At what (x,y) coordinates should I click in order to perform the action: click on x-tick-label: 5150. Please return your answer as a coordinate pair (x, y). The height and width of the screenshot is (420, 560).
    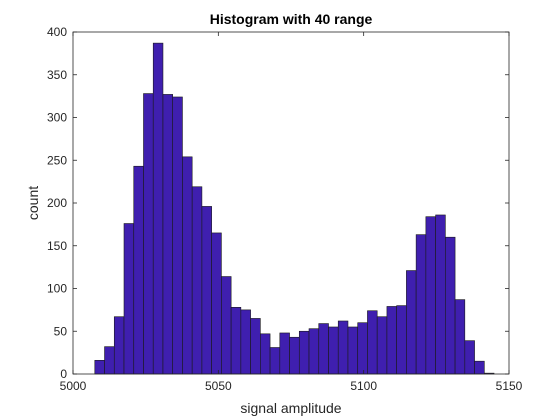
    Looking at the image, I should click on (509, 386).